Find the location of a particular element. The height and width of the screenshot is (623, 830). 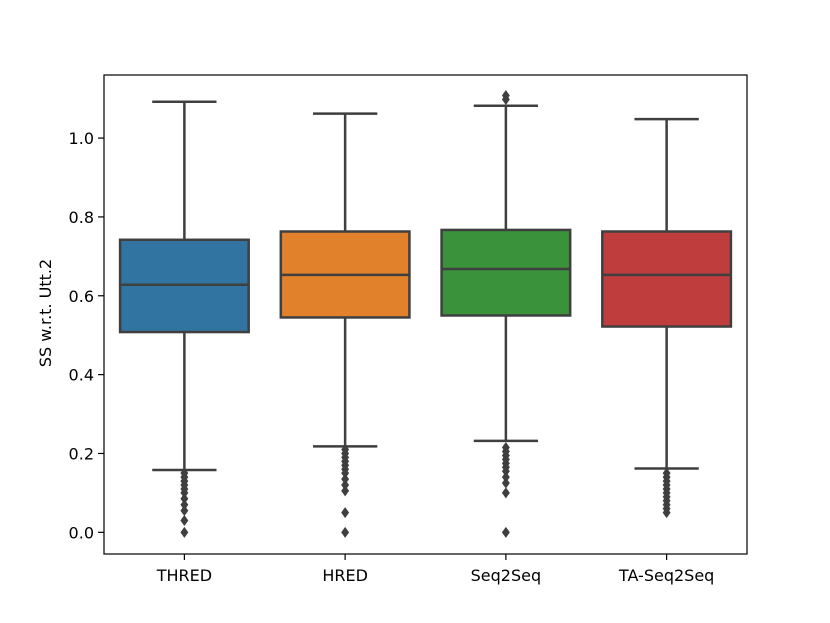

box-group-thred is located at coordinates (184, 319).